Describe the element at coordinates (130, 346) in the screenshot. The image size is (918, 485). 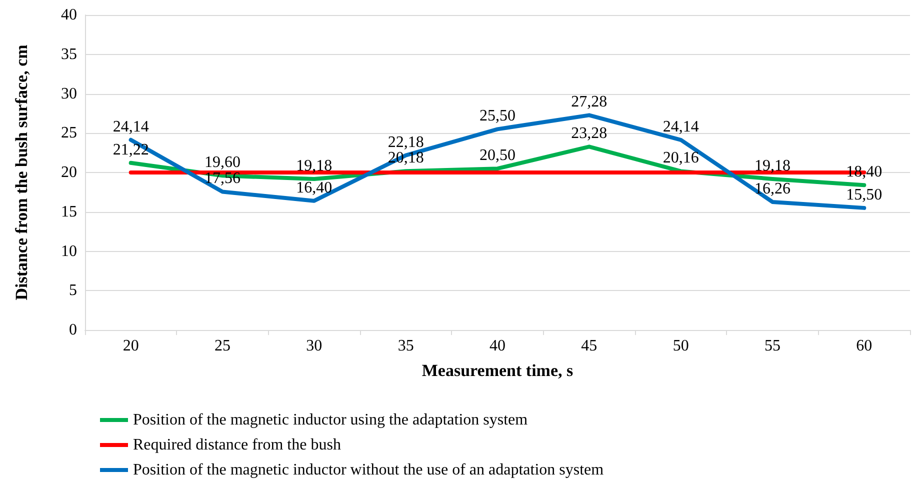
I see `x-tick-label: 20` at that location.